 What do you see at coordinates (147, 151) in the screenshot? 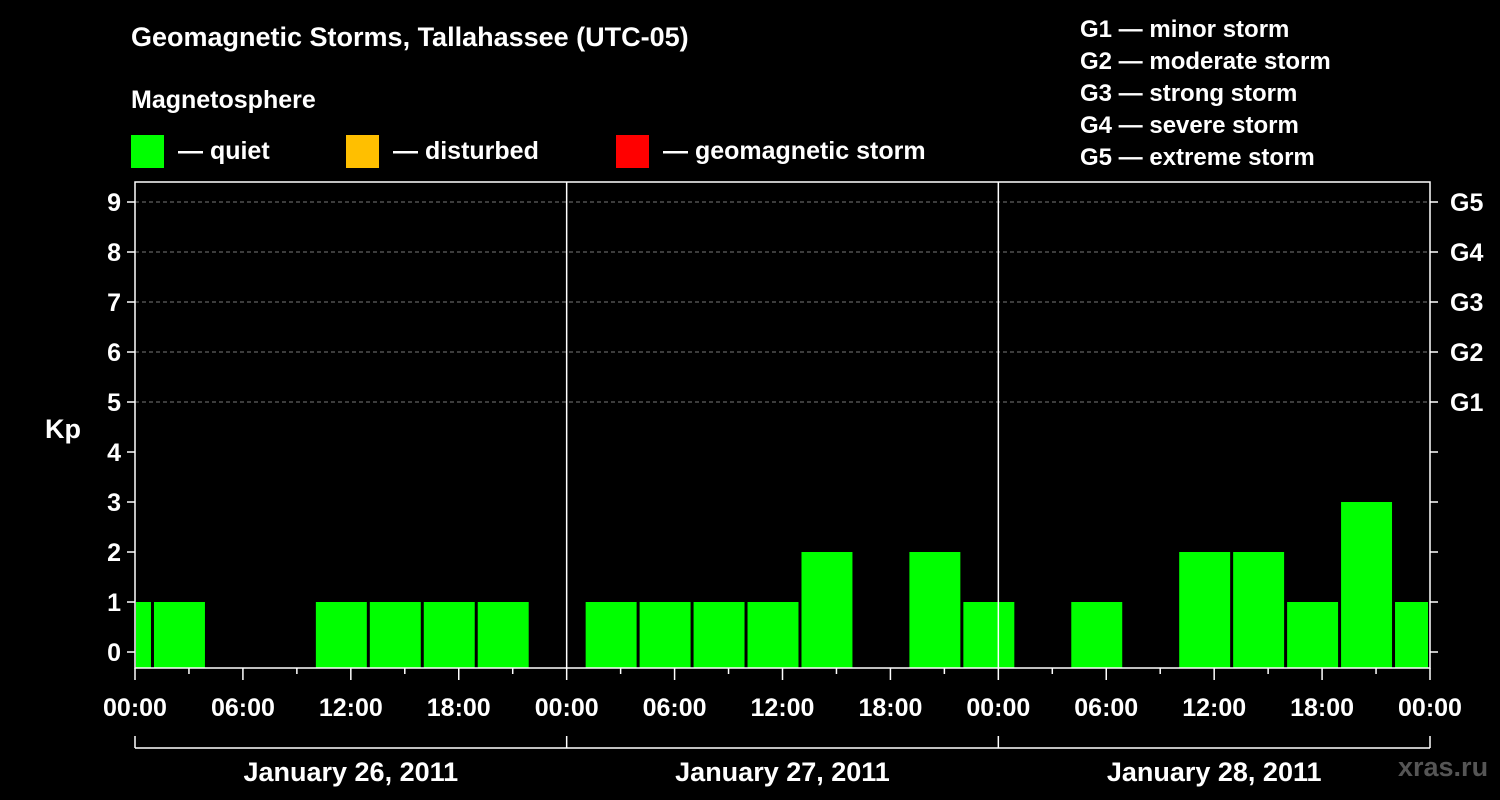
I see `legend-swatch-quiet` at bounding box center [147, 151].